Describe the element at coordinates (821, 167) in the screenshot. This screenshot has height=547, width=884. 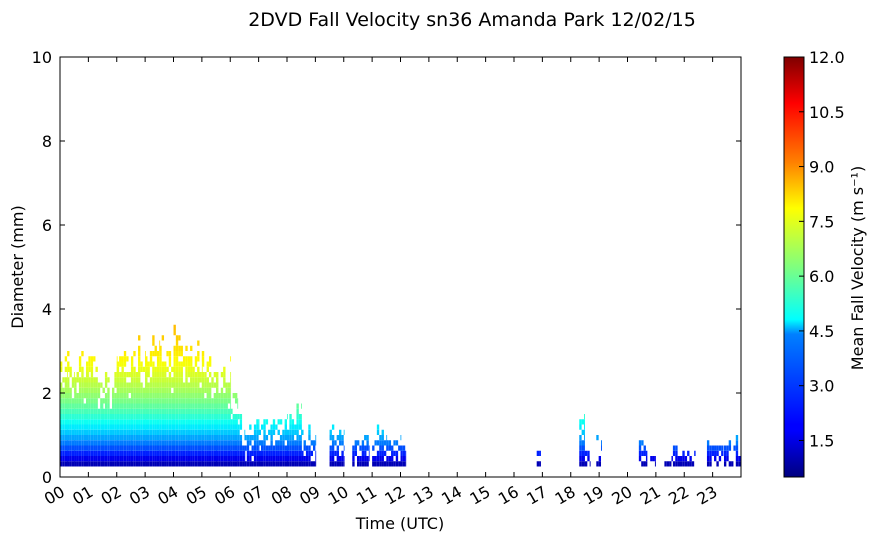
I see `colorbar-tick-label: 9.0` at that location.